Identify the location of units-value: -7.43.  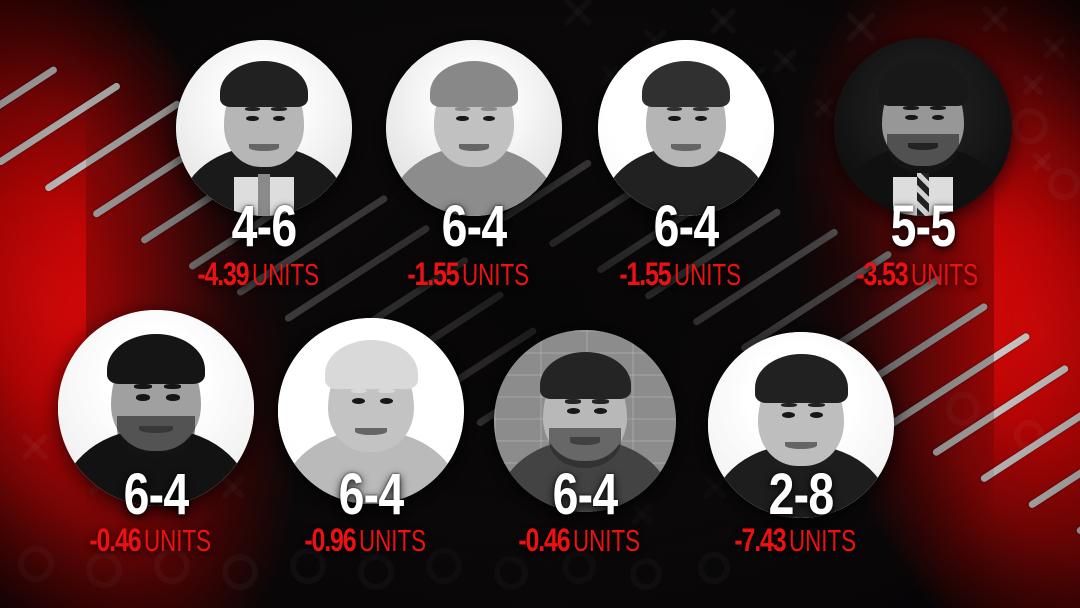
(760, 540).